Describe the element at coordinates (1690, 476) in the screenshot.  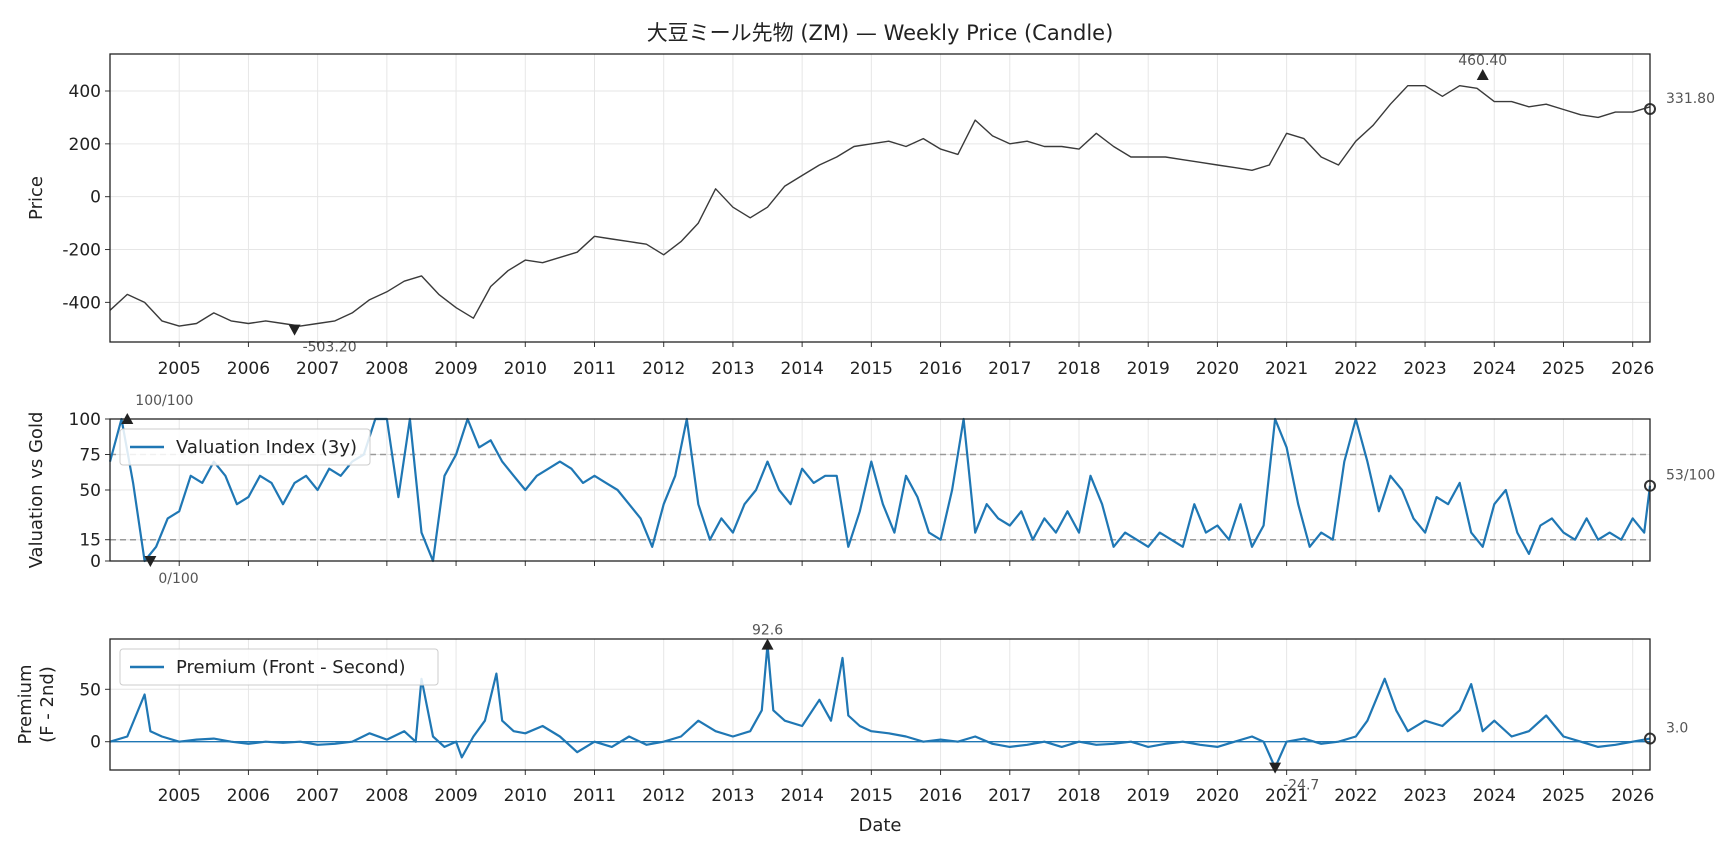
I see `last-label: 53/100` at that location.